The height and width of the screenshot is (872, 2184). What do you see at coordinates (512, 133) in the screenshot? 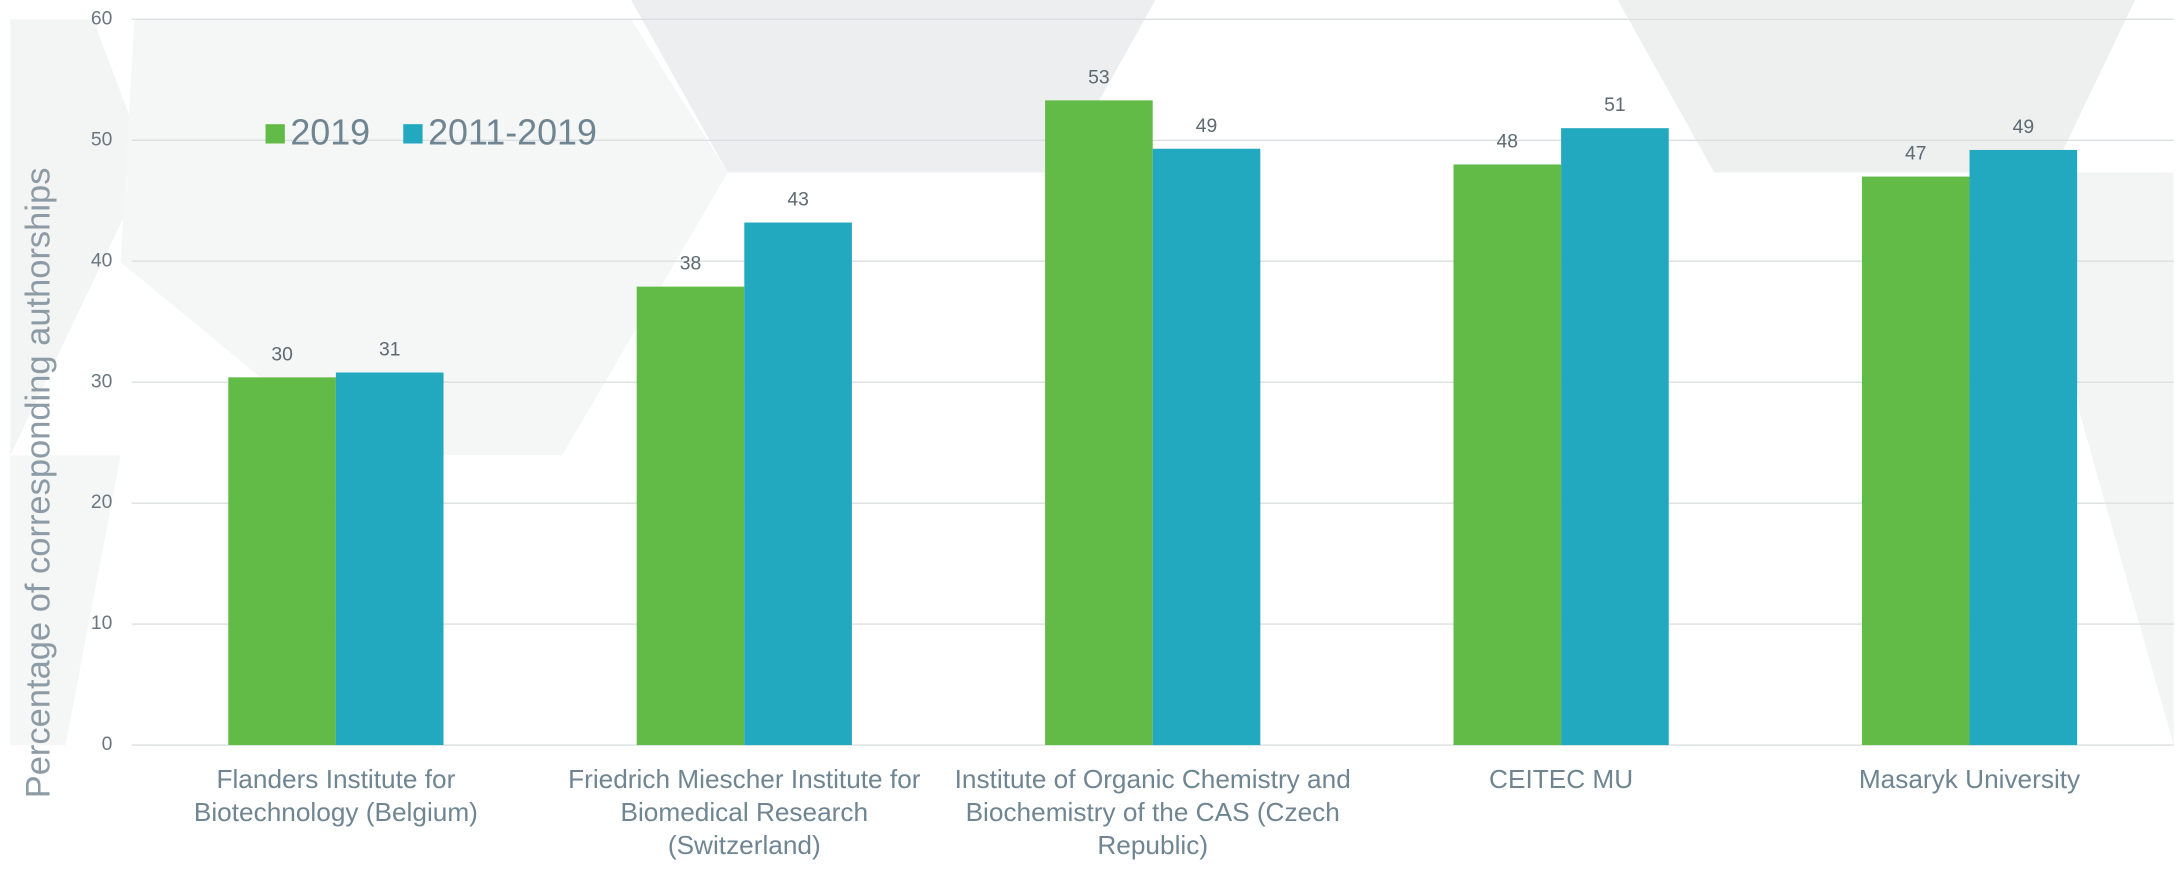
I see `legend-label: 2011-2019` at bounding box center [512, 133].